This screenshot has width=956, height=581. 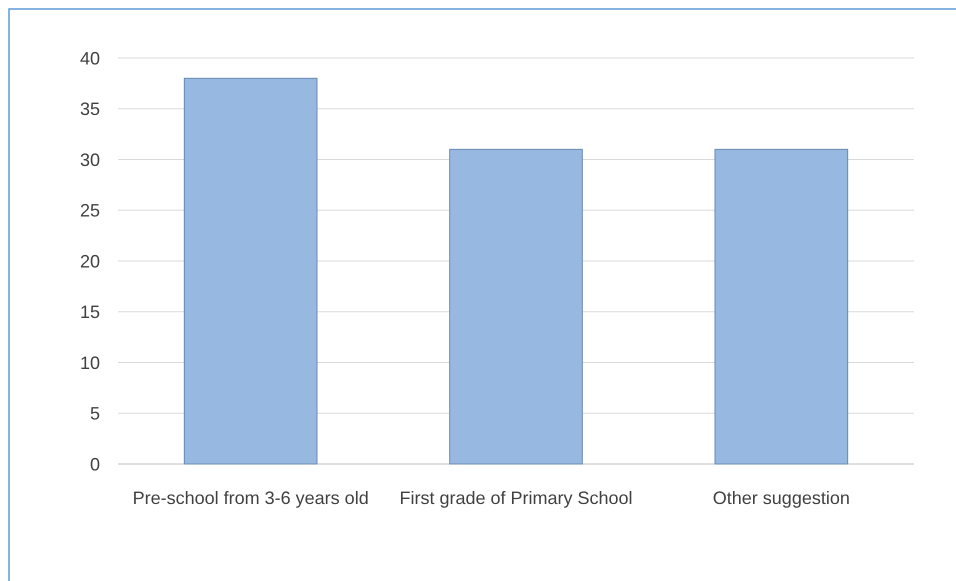 What do you see at coordinates (781, 498) in the screenshot?
I see `x-tick-label: Other suggestion` at bounding box center [781, 498].